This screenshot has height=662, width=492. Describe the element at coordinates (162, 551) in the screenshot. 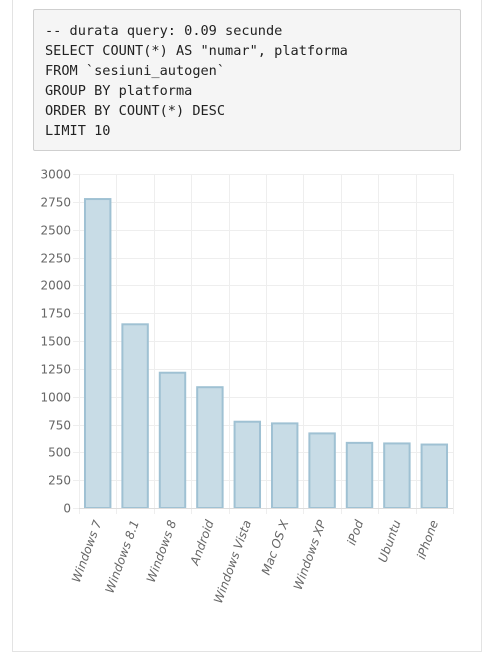

I see `x-tick-label: Windows 8` at that location.